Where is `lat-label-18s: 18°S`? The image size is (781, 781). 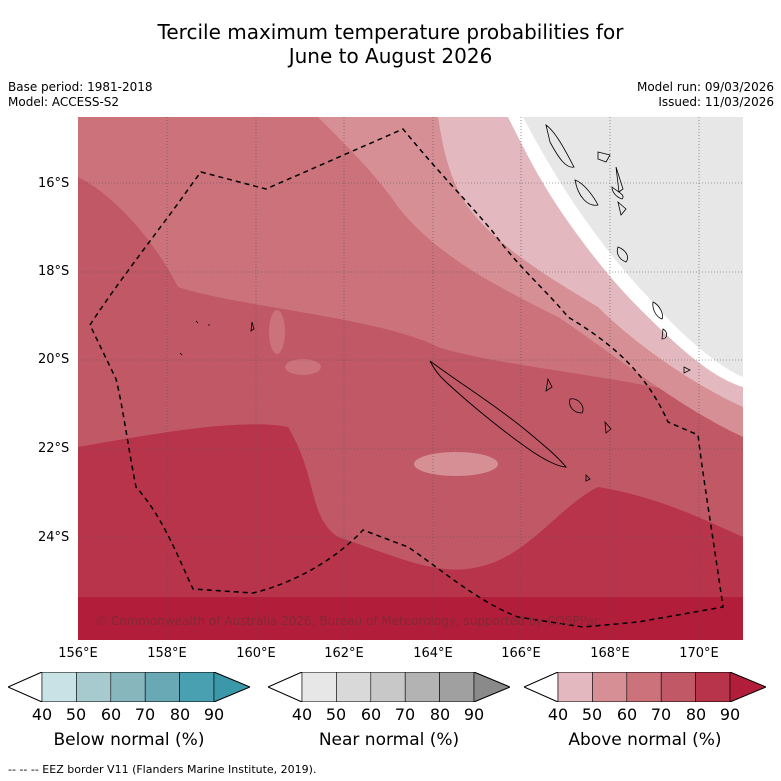
lat-label-18s: 18°S is located at coordinates (54, 271).